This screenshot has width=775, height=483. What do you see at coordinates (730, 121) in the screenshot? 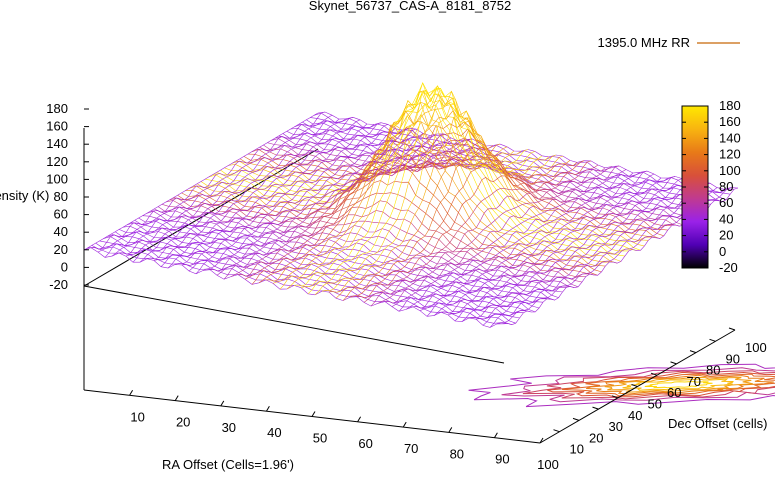
I see `colorbar-tick-label: 160` at bounding box center [730, 121].